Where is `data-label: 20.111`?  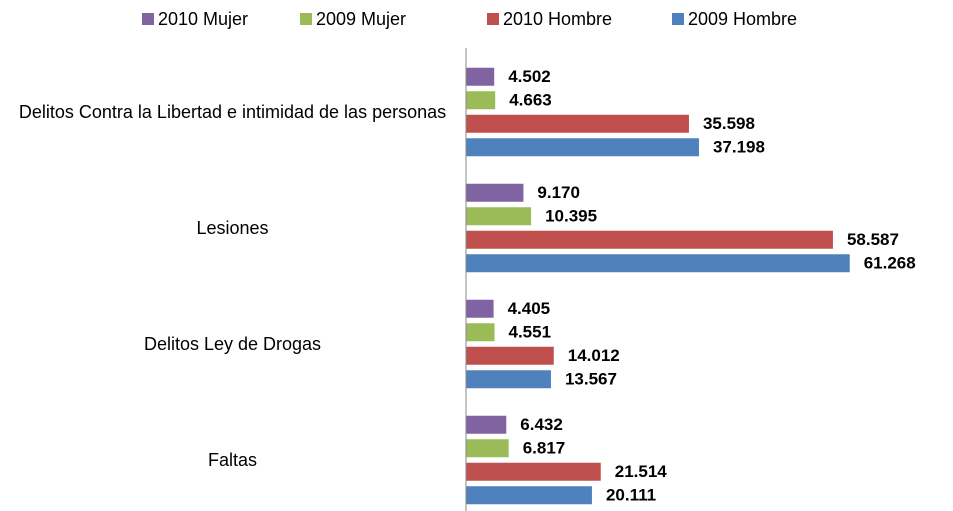
data-label: 20.111 is located at coordinates (631, 495).